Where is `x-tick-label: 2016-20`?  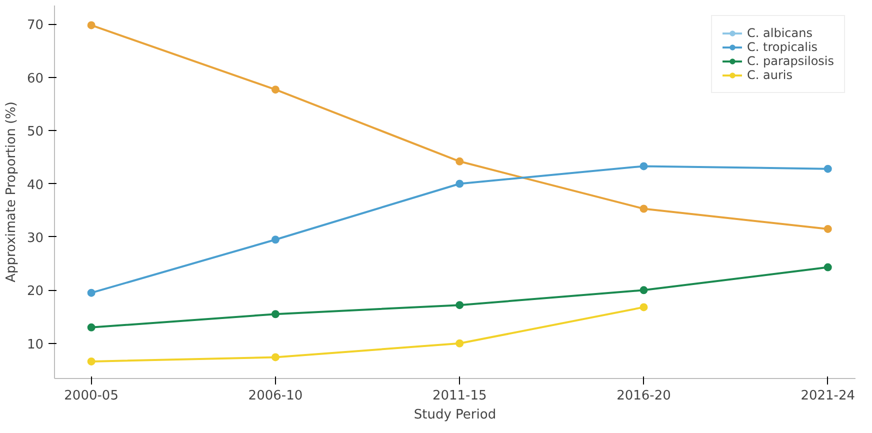
x-tick-label: 2016-20 is located at coordinates (643, 396).